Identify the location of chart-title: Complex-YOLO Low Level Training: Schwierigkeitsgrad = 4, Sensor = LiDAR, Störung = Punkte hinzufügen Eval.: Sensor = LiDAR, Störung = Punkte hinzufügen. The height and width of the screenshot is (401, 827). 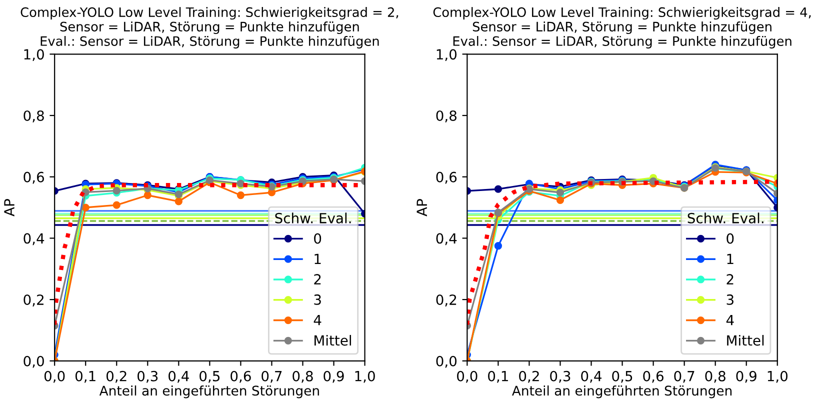
(622, 27).